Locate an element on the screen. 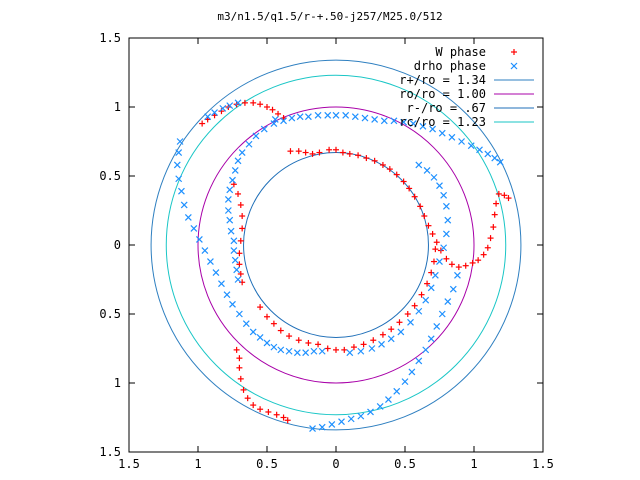 The image size is (640, 480). legend-label-3: ro/ro = 1.00 is located at coordinates (442, 94).